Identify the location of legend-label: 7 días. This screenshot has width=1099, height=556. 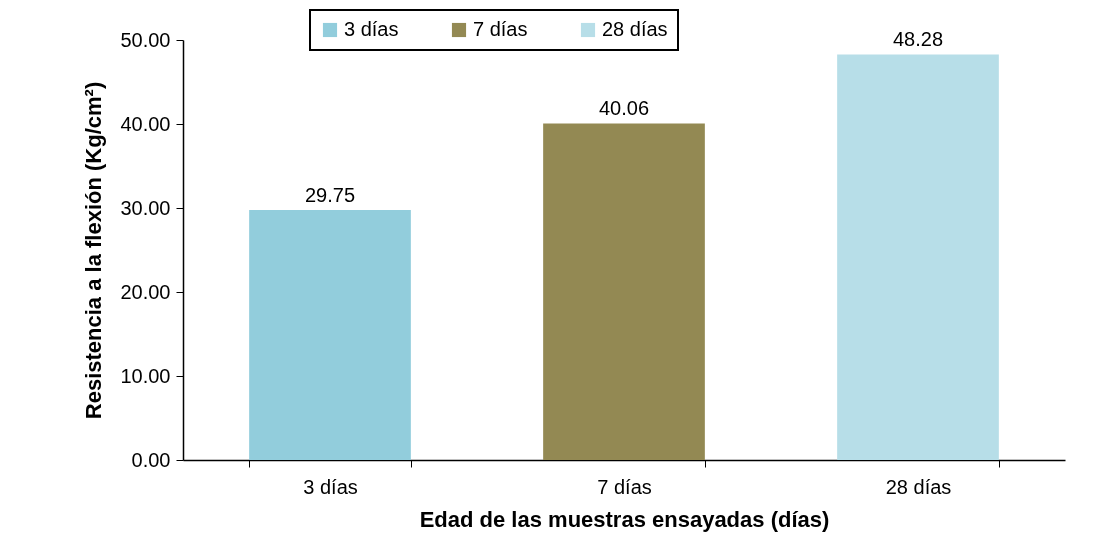
(500, 29).